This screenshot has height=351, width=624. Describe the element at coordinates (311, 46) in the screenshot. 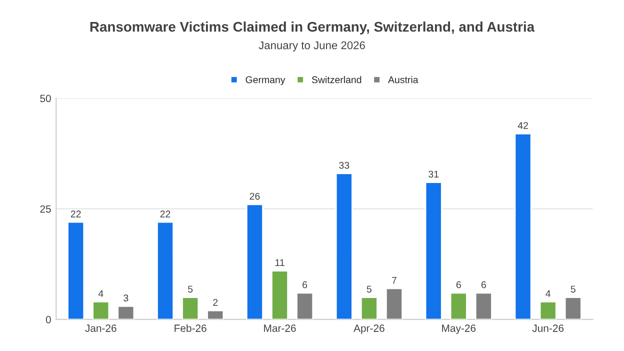

I see `chart-subtitle: January to June 2026` at that location.